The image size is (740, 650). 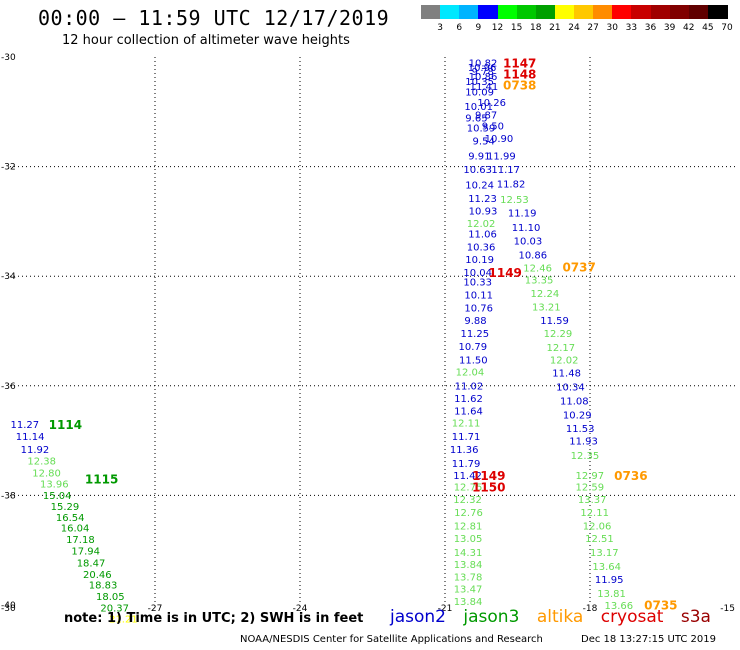 I want to click on wave-height-value: 9.65, so click(x=476, y=118).